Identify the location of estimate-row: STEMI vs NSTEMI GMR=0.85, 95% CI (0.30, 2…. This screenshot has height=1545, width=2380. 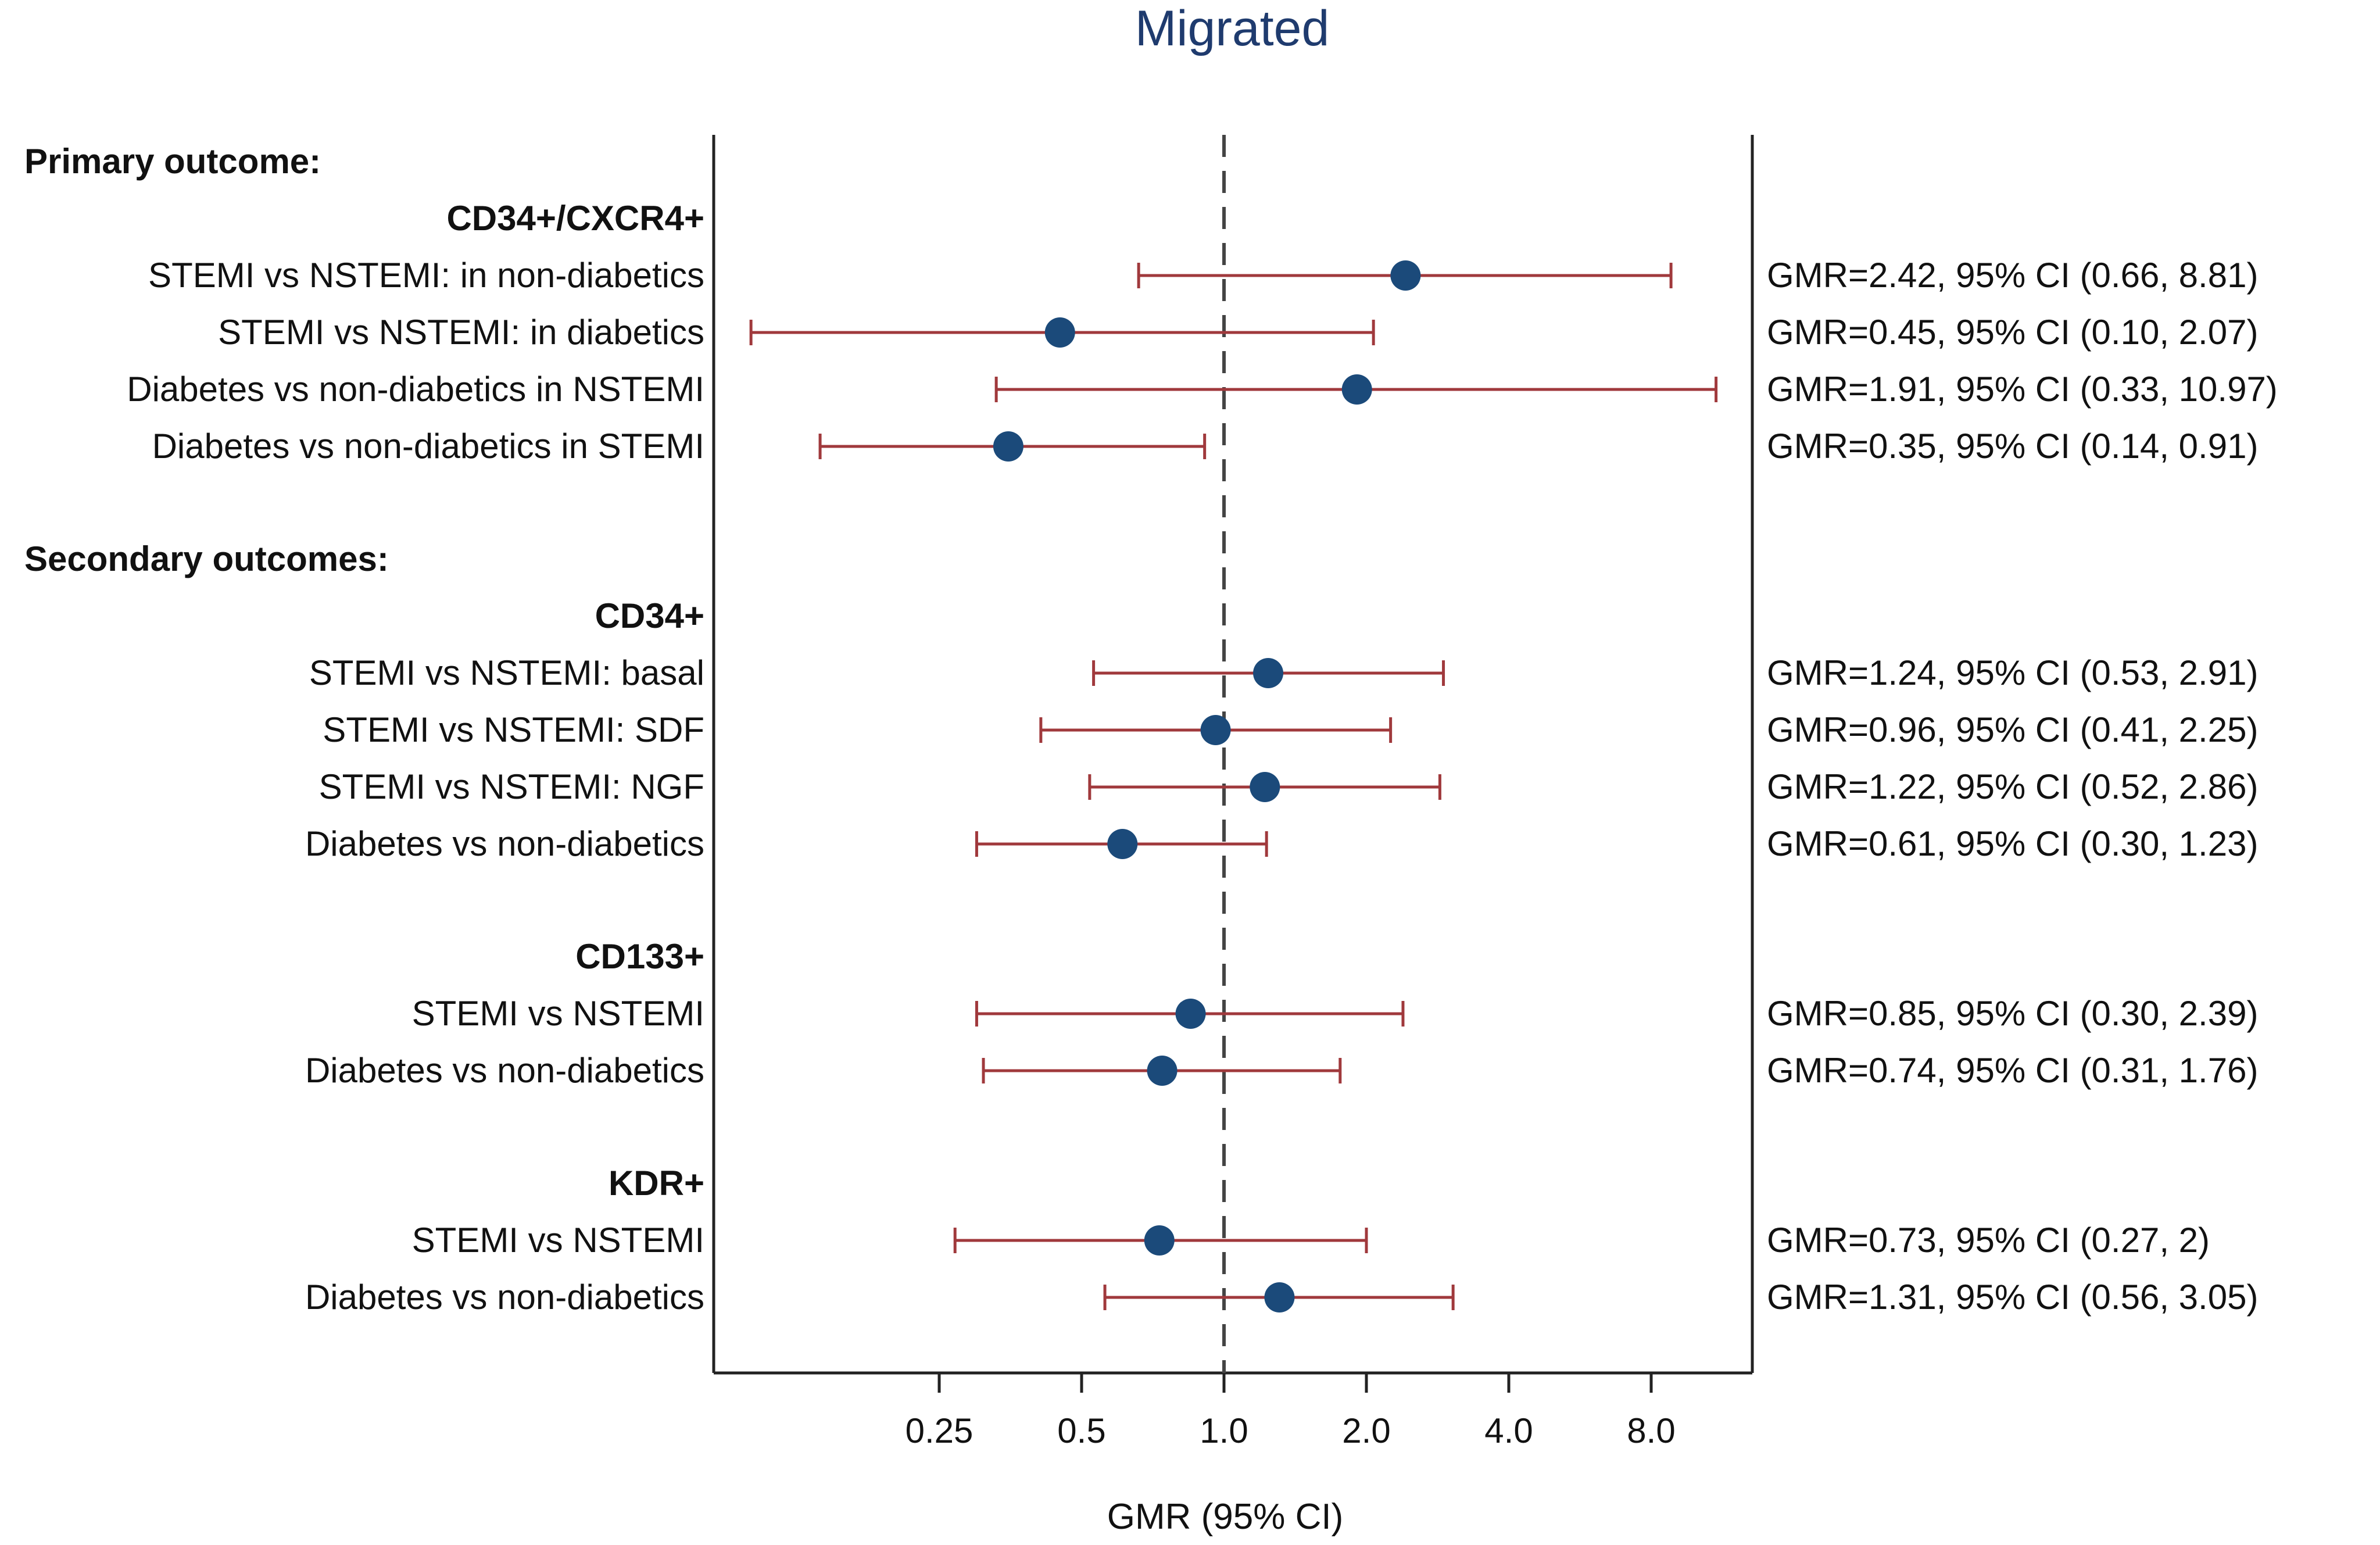
(1336, 1013).